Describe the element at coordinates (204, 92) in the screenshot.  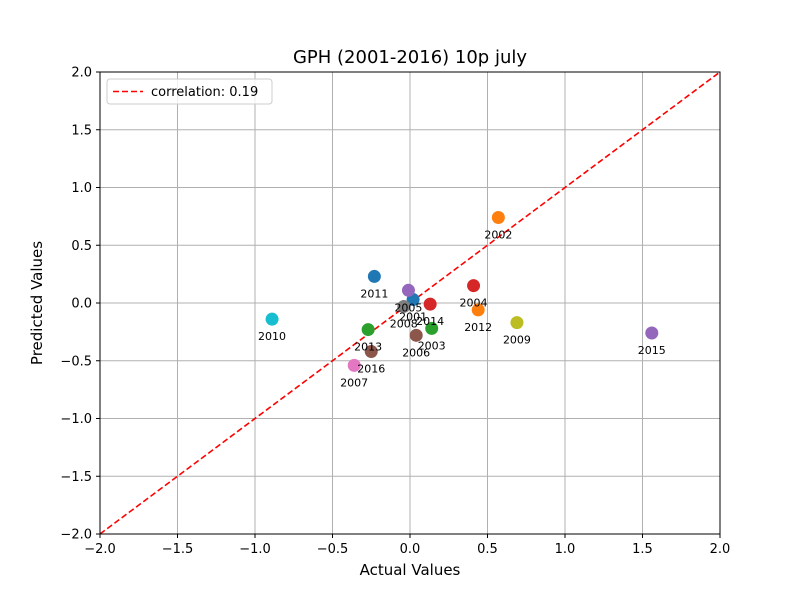
I see `legend-label: correlation: 0.19` at that location.